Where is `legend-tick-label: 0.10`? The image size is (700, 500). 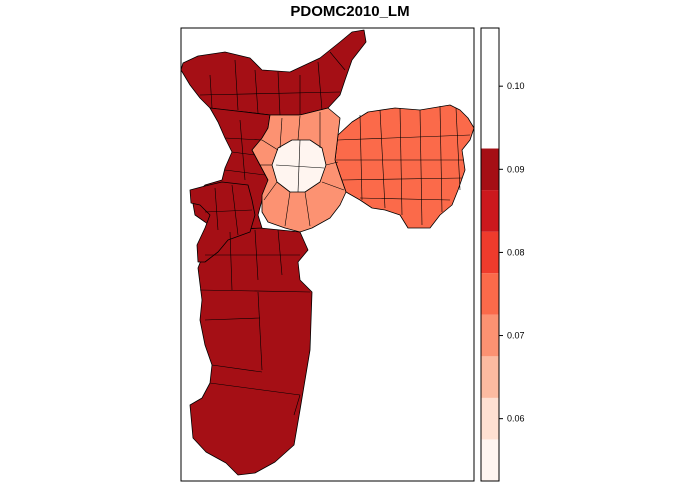 legend-tick-label: 0.10 is located at coordinates (516, 86).